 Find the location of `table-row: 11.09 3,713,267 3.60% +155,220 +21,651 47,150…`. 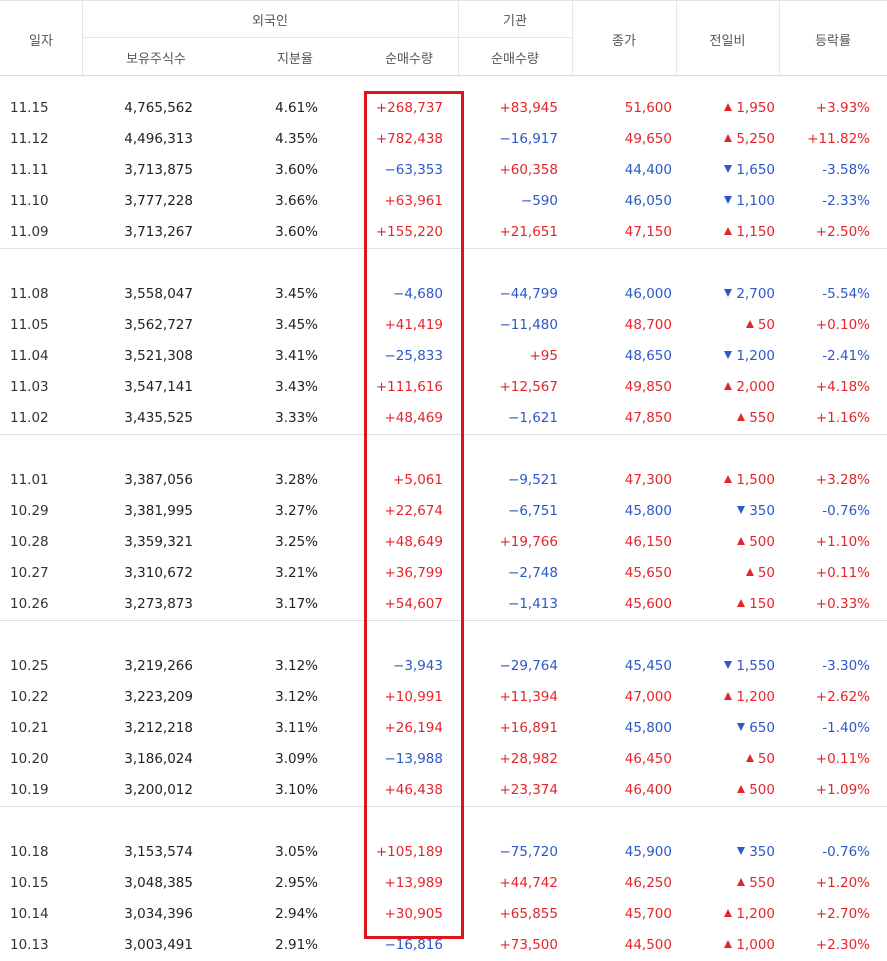

table-row: 11.09 3,713,267 3.60% +155,220 +21,651 47,150… is located at coordinates (443, 232).